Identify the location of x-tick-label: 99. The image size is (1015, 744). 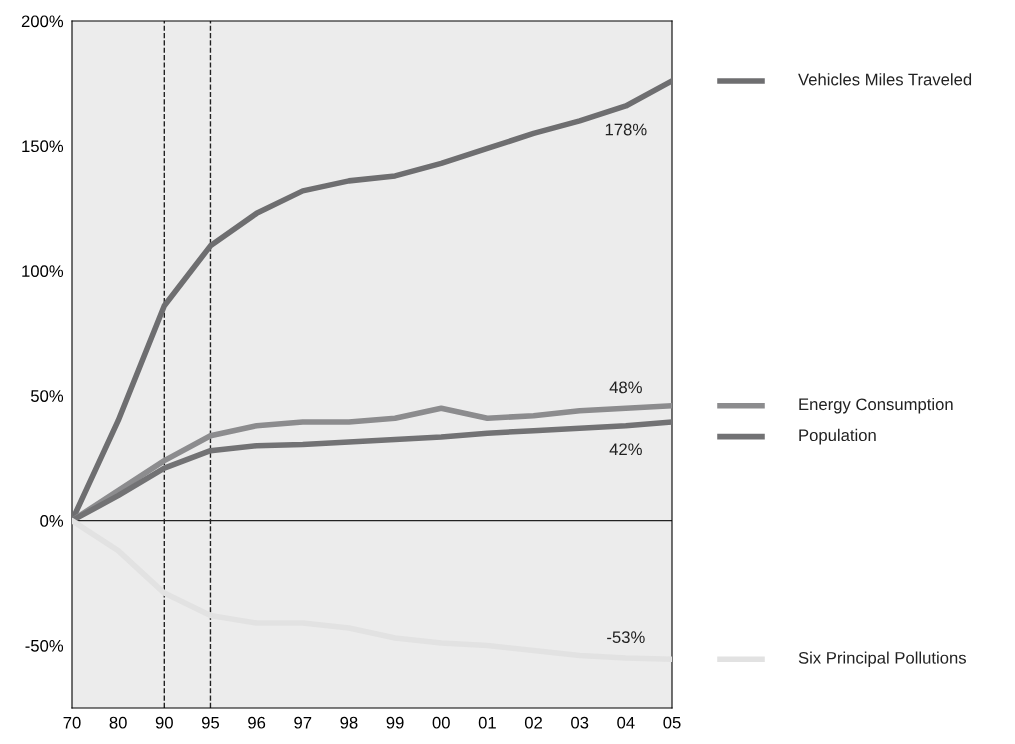
(395, 722).